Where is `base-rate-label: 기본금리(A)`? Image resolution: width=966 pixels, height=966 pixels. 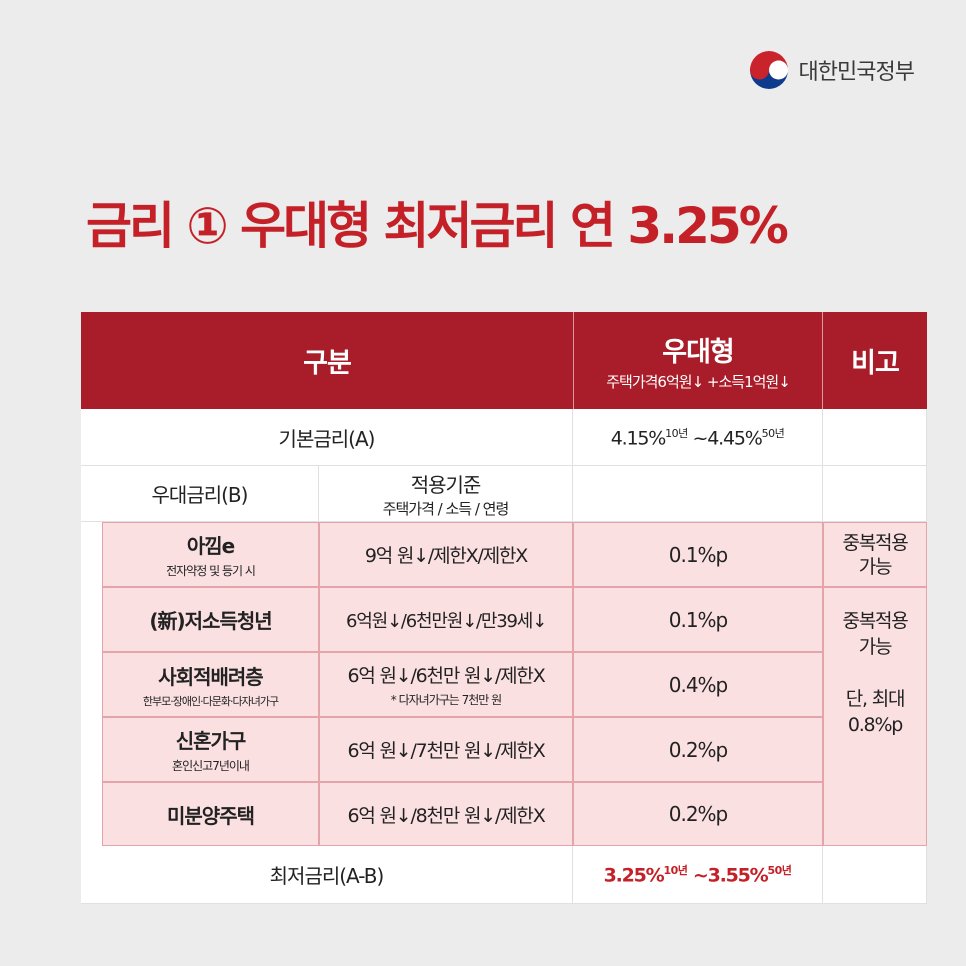
base-rate-label: 기본금리(A) is located at coordinates (327, 438).